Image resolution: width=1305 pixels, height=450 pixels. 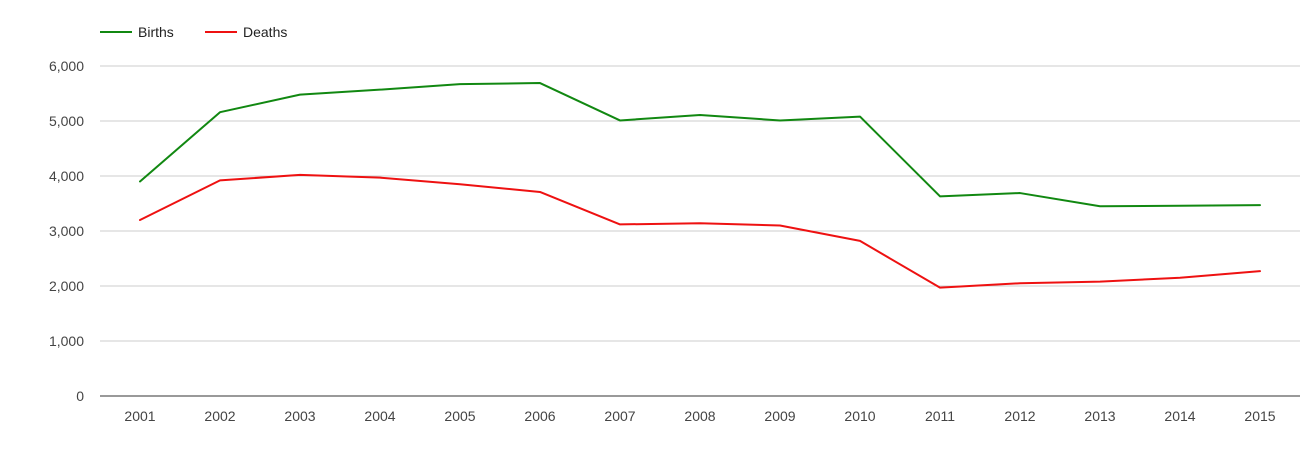 What do you see at coordinates (139, 416) in the screenshot?
I see `x-tick-label: 2001` at bounding box center [139, 416].